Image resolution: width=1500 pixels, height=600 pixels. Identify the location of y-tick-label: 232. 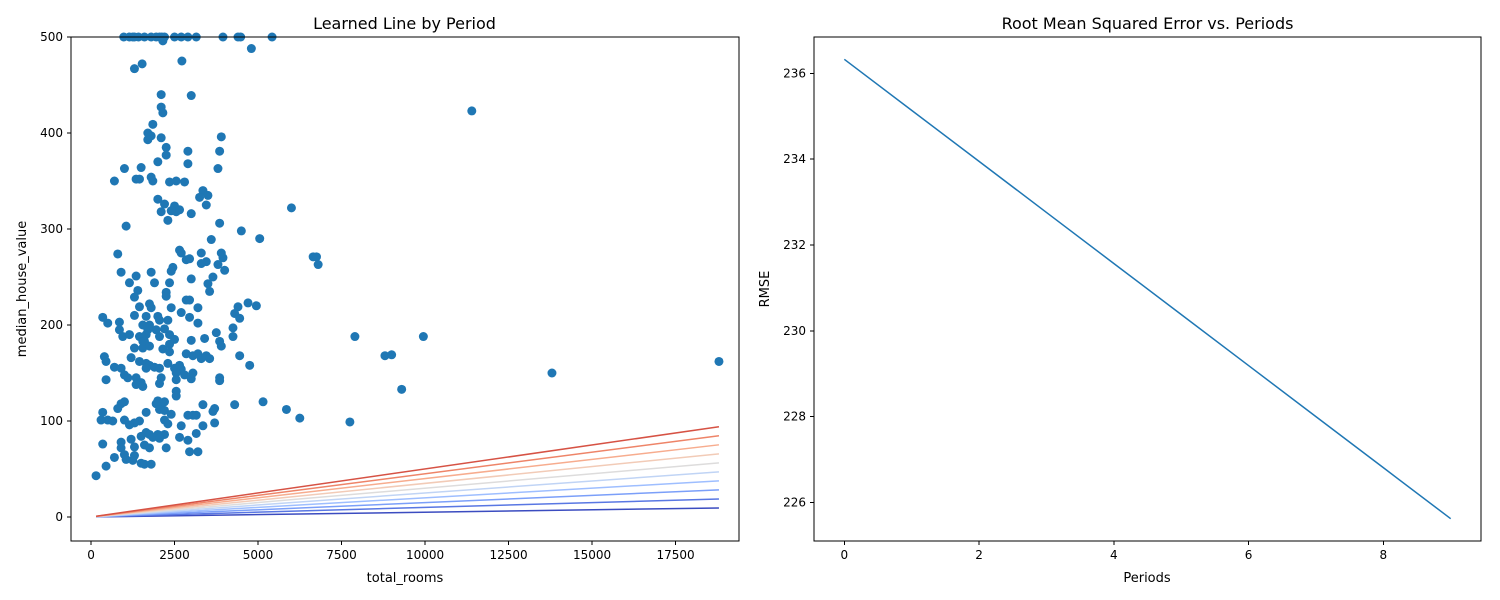
(794, 245).